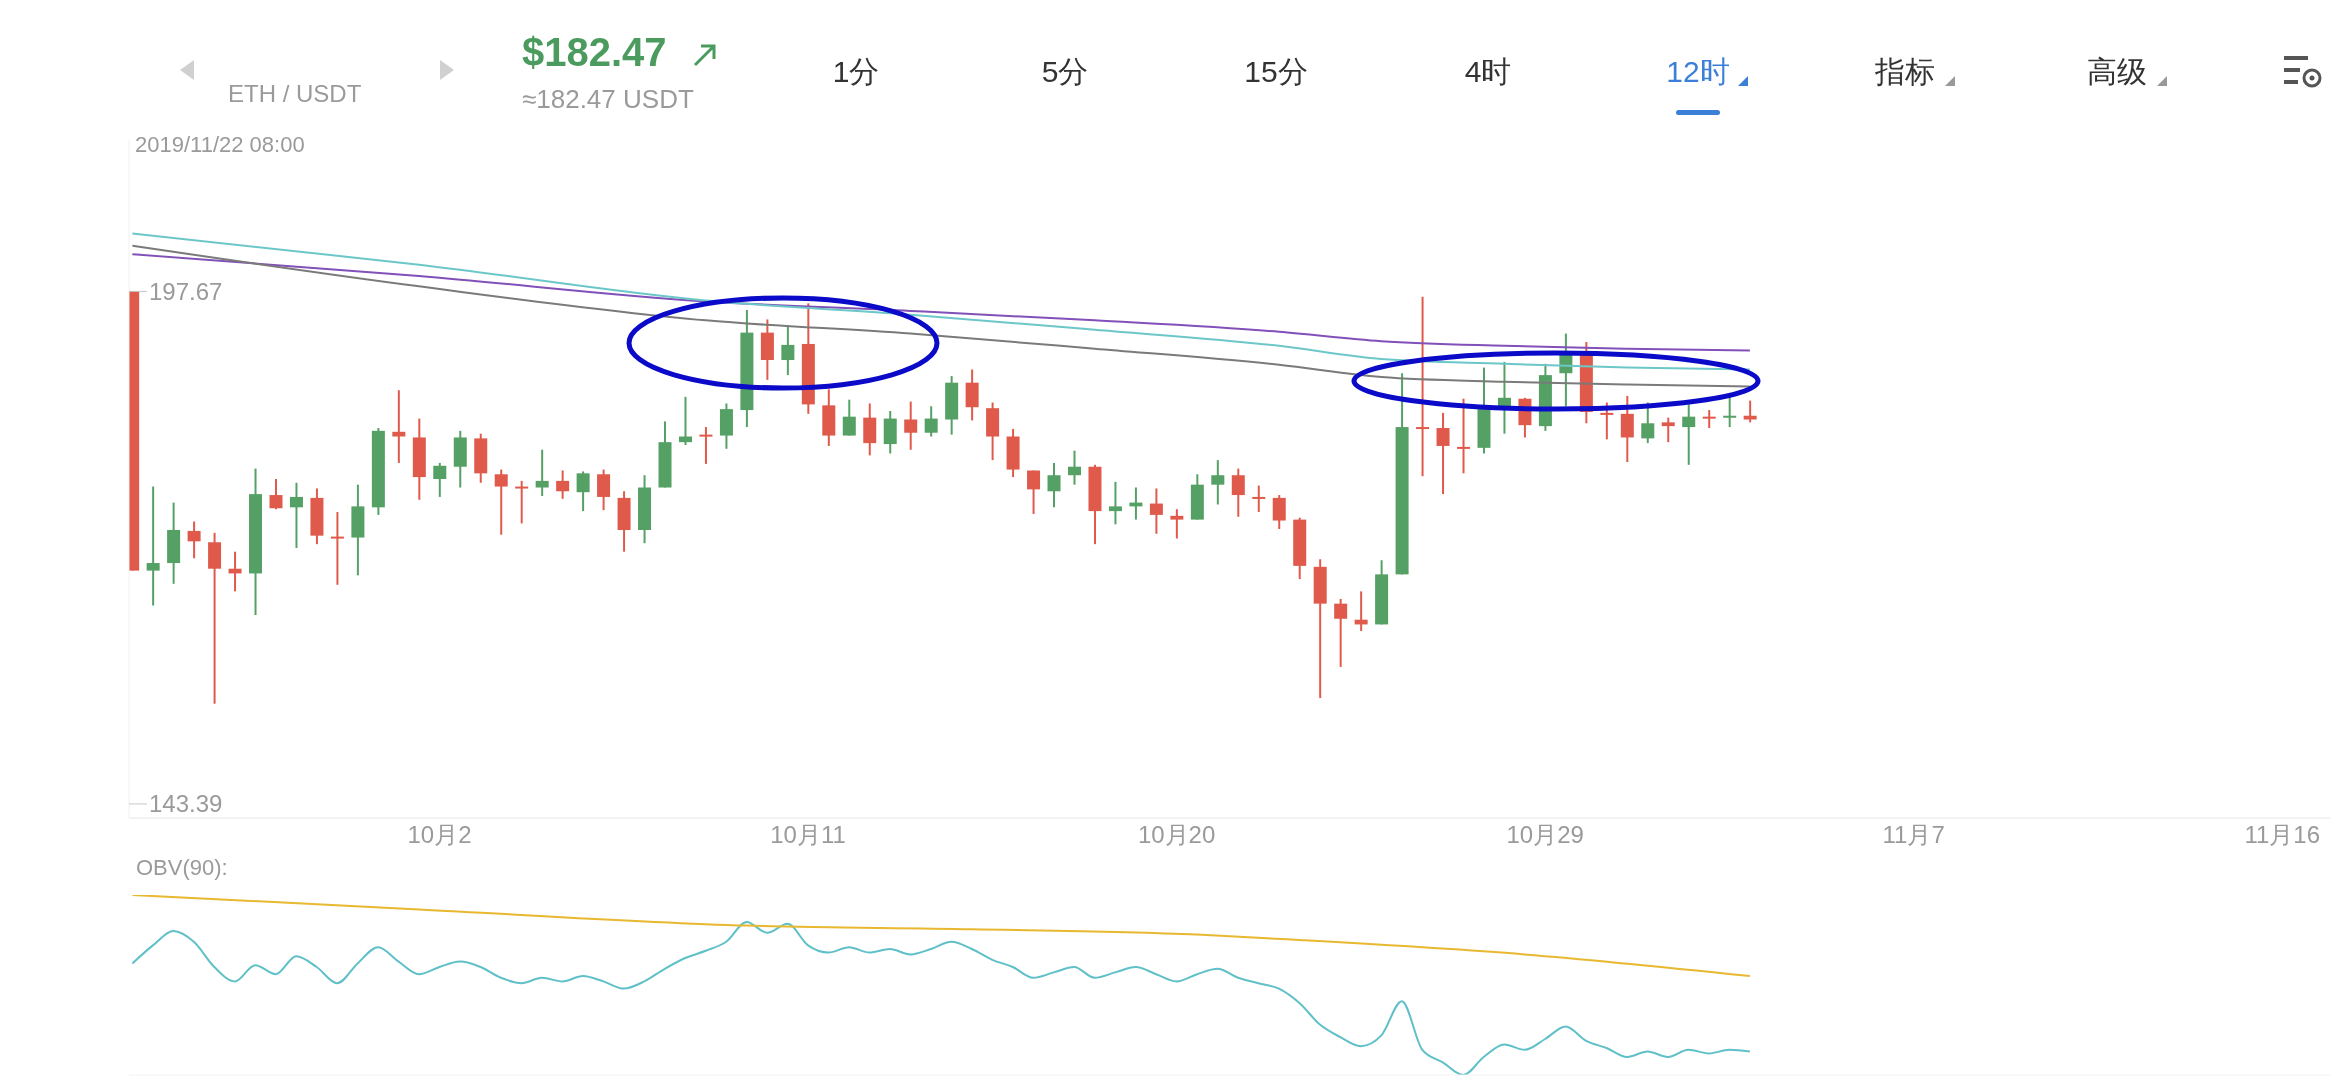 Image resolution: width=2340 pixels, height=1080 pixels. What do you see at coordinates (439, 835) in the screenshot?
I see `x-tick-label: 10月2` at bounding box center [439, 835].